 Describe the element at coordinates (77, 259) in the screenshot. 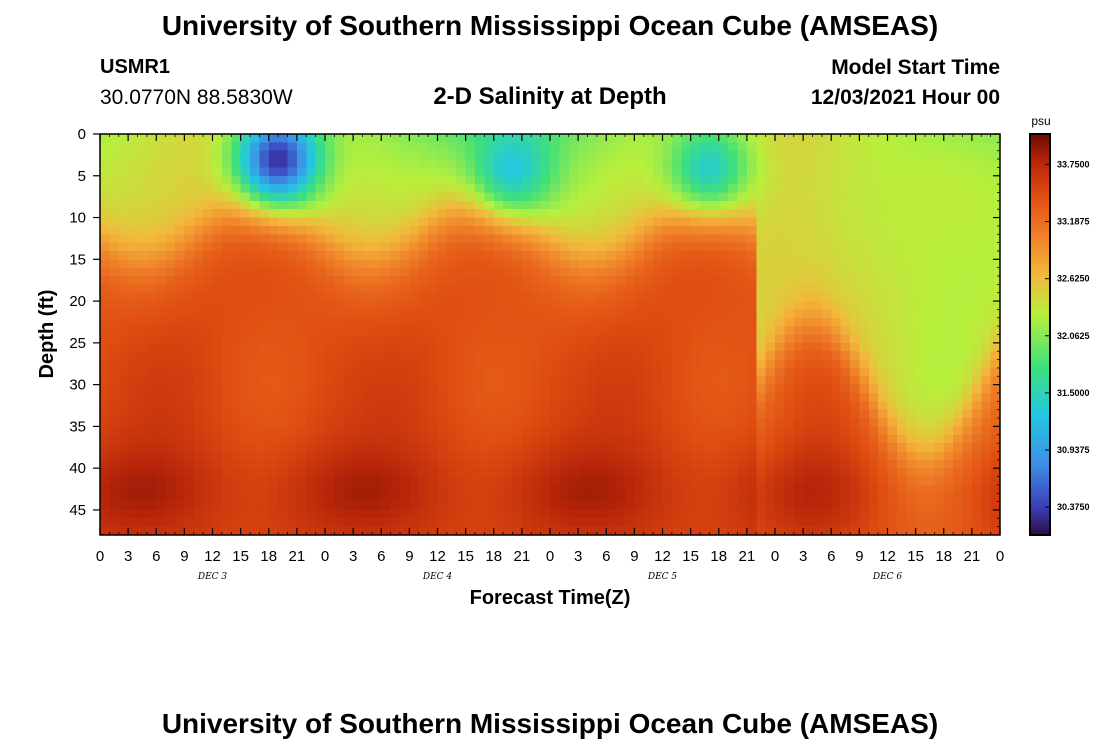

I see `y-tick-label: 15` at that location.